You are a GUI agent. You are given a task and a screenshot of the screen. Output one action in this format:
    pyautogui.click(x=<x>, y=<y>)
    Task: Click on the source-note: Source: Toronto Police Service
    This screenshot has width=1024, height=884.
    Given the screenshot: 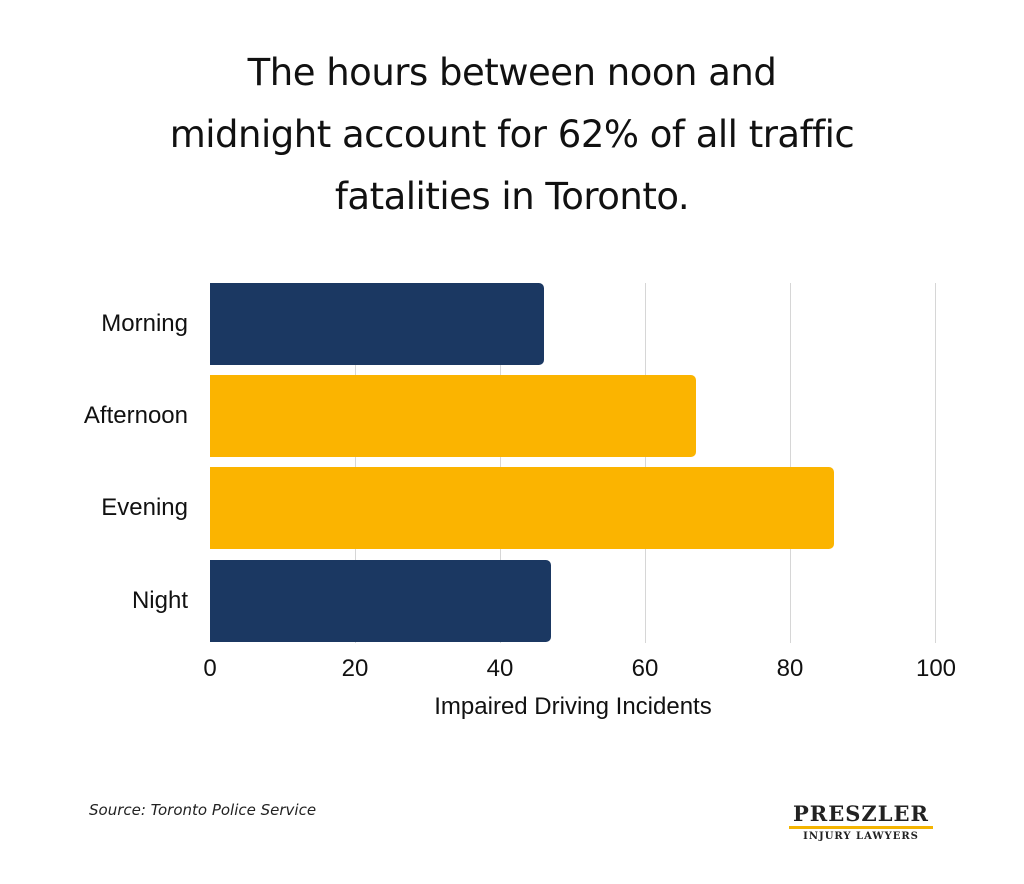 What is the action you would take?
    pyautogui.click(x=203, y=810)
    